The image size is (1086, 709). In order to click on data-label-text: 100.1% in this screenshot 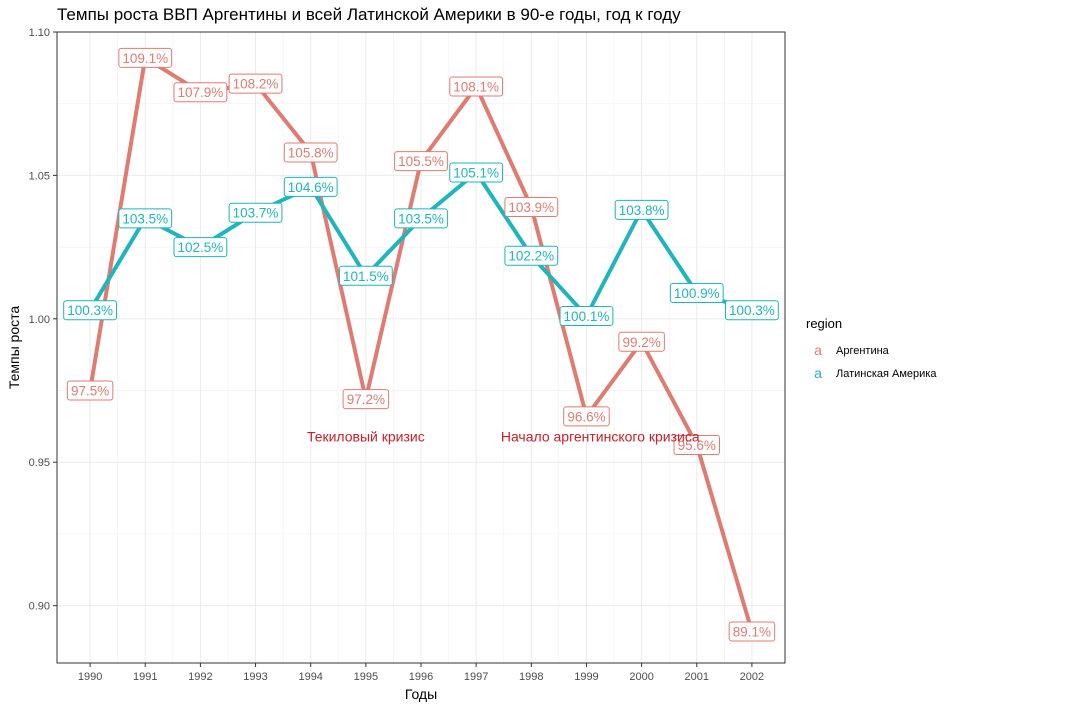, I will do `click(587, 316)`.